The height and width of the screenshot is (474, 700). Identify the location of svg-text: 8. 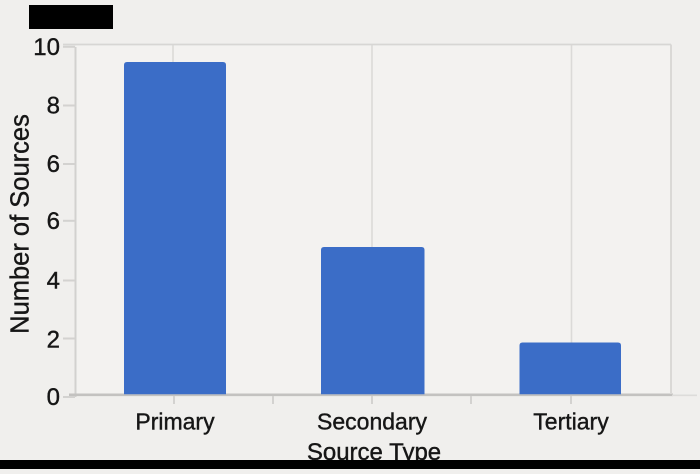
(53, 106).